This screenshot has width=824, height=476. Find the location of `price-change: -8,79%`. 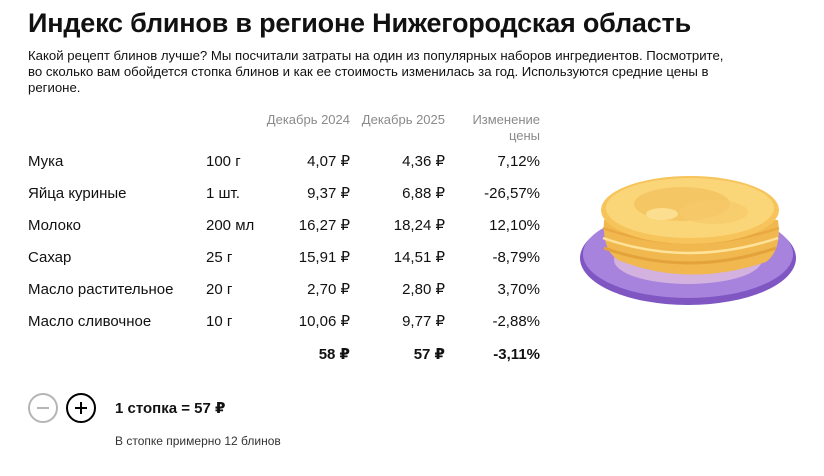

price-change: -8,79% is located at coordinates (516, 257).